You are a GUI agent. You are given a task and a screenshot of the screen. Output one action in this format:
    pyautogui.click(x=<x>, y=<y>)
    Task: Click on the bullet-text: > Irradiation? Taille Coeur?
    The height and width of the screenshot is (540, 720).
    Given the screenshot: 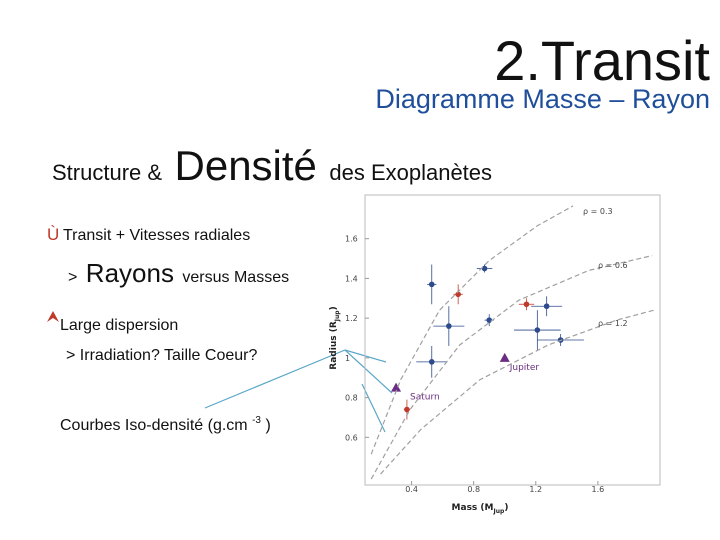 What is the action you would take?
    pyautogui.click(x=161, y=355)
    